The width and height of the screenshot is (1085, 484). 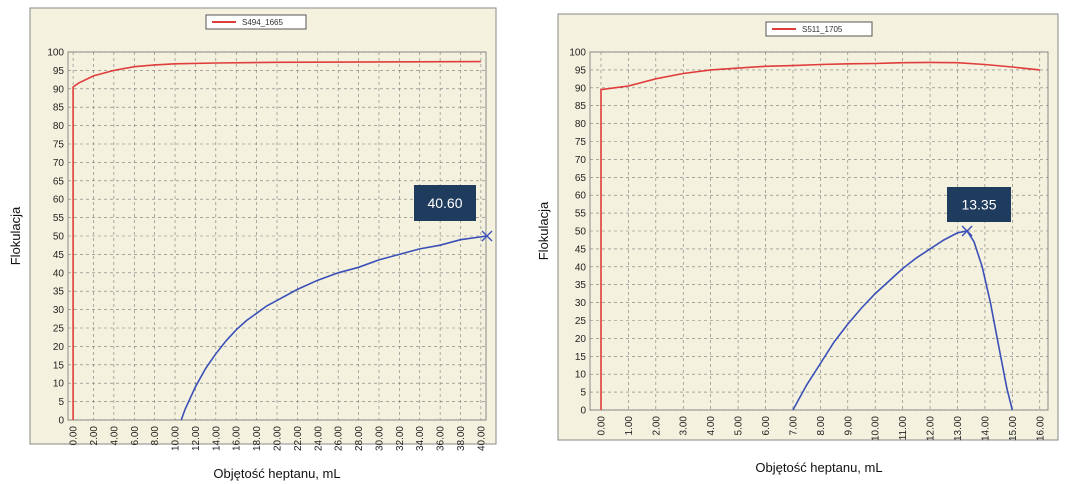 I want to click on chart0-legend-box, so click(x=256, y=22).